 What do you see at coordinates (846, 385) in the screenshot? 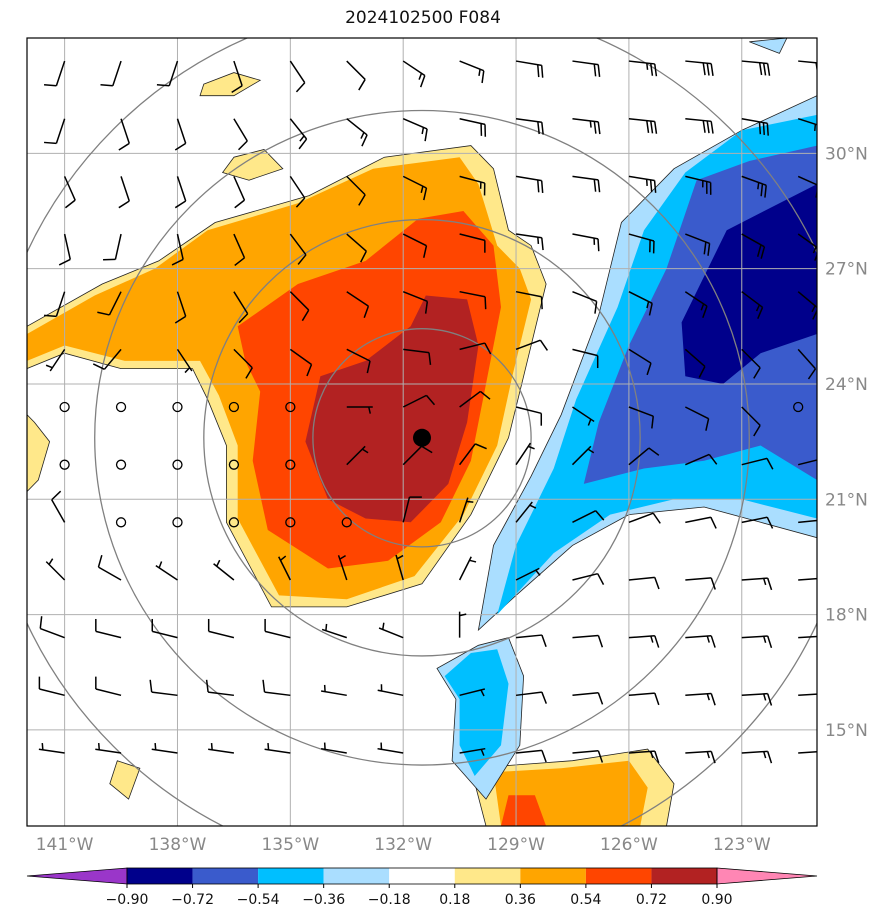
I see `y-tick-label-2: 24°N` at bounding box center [846, 385].